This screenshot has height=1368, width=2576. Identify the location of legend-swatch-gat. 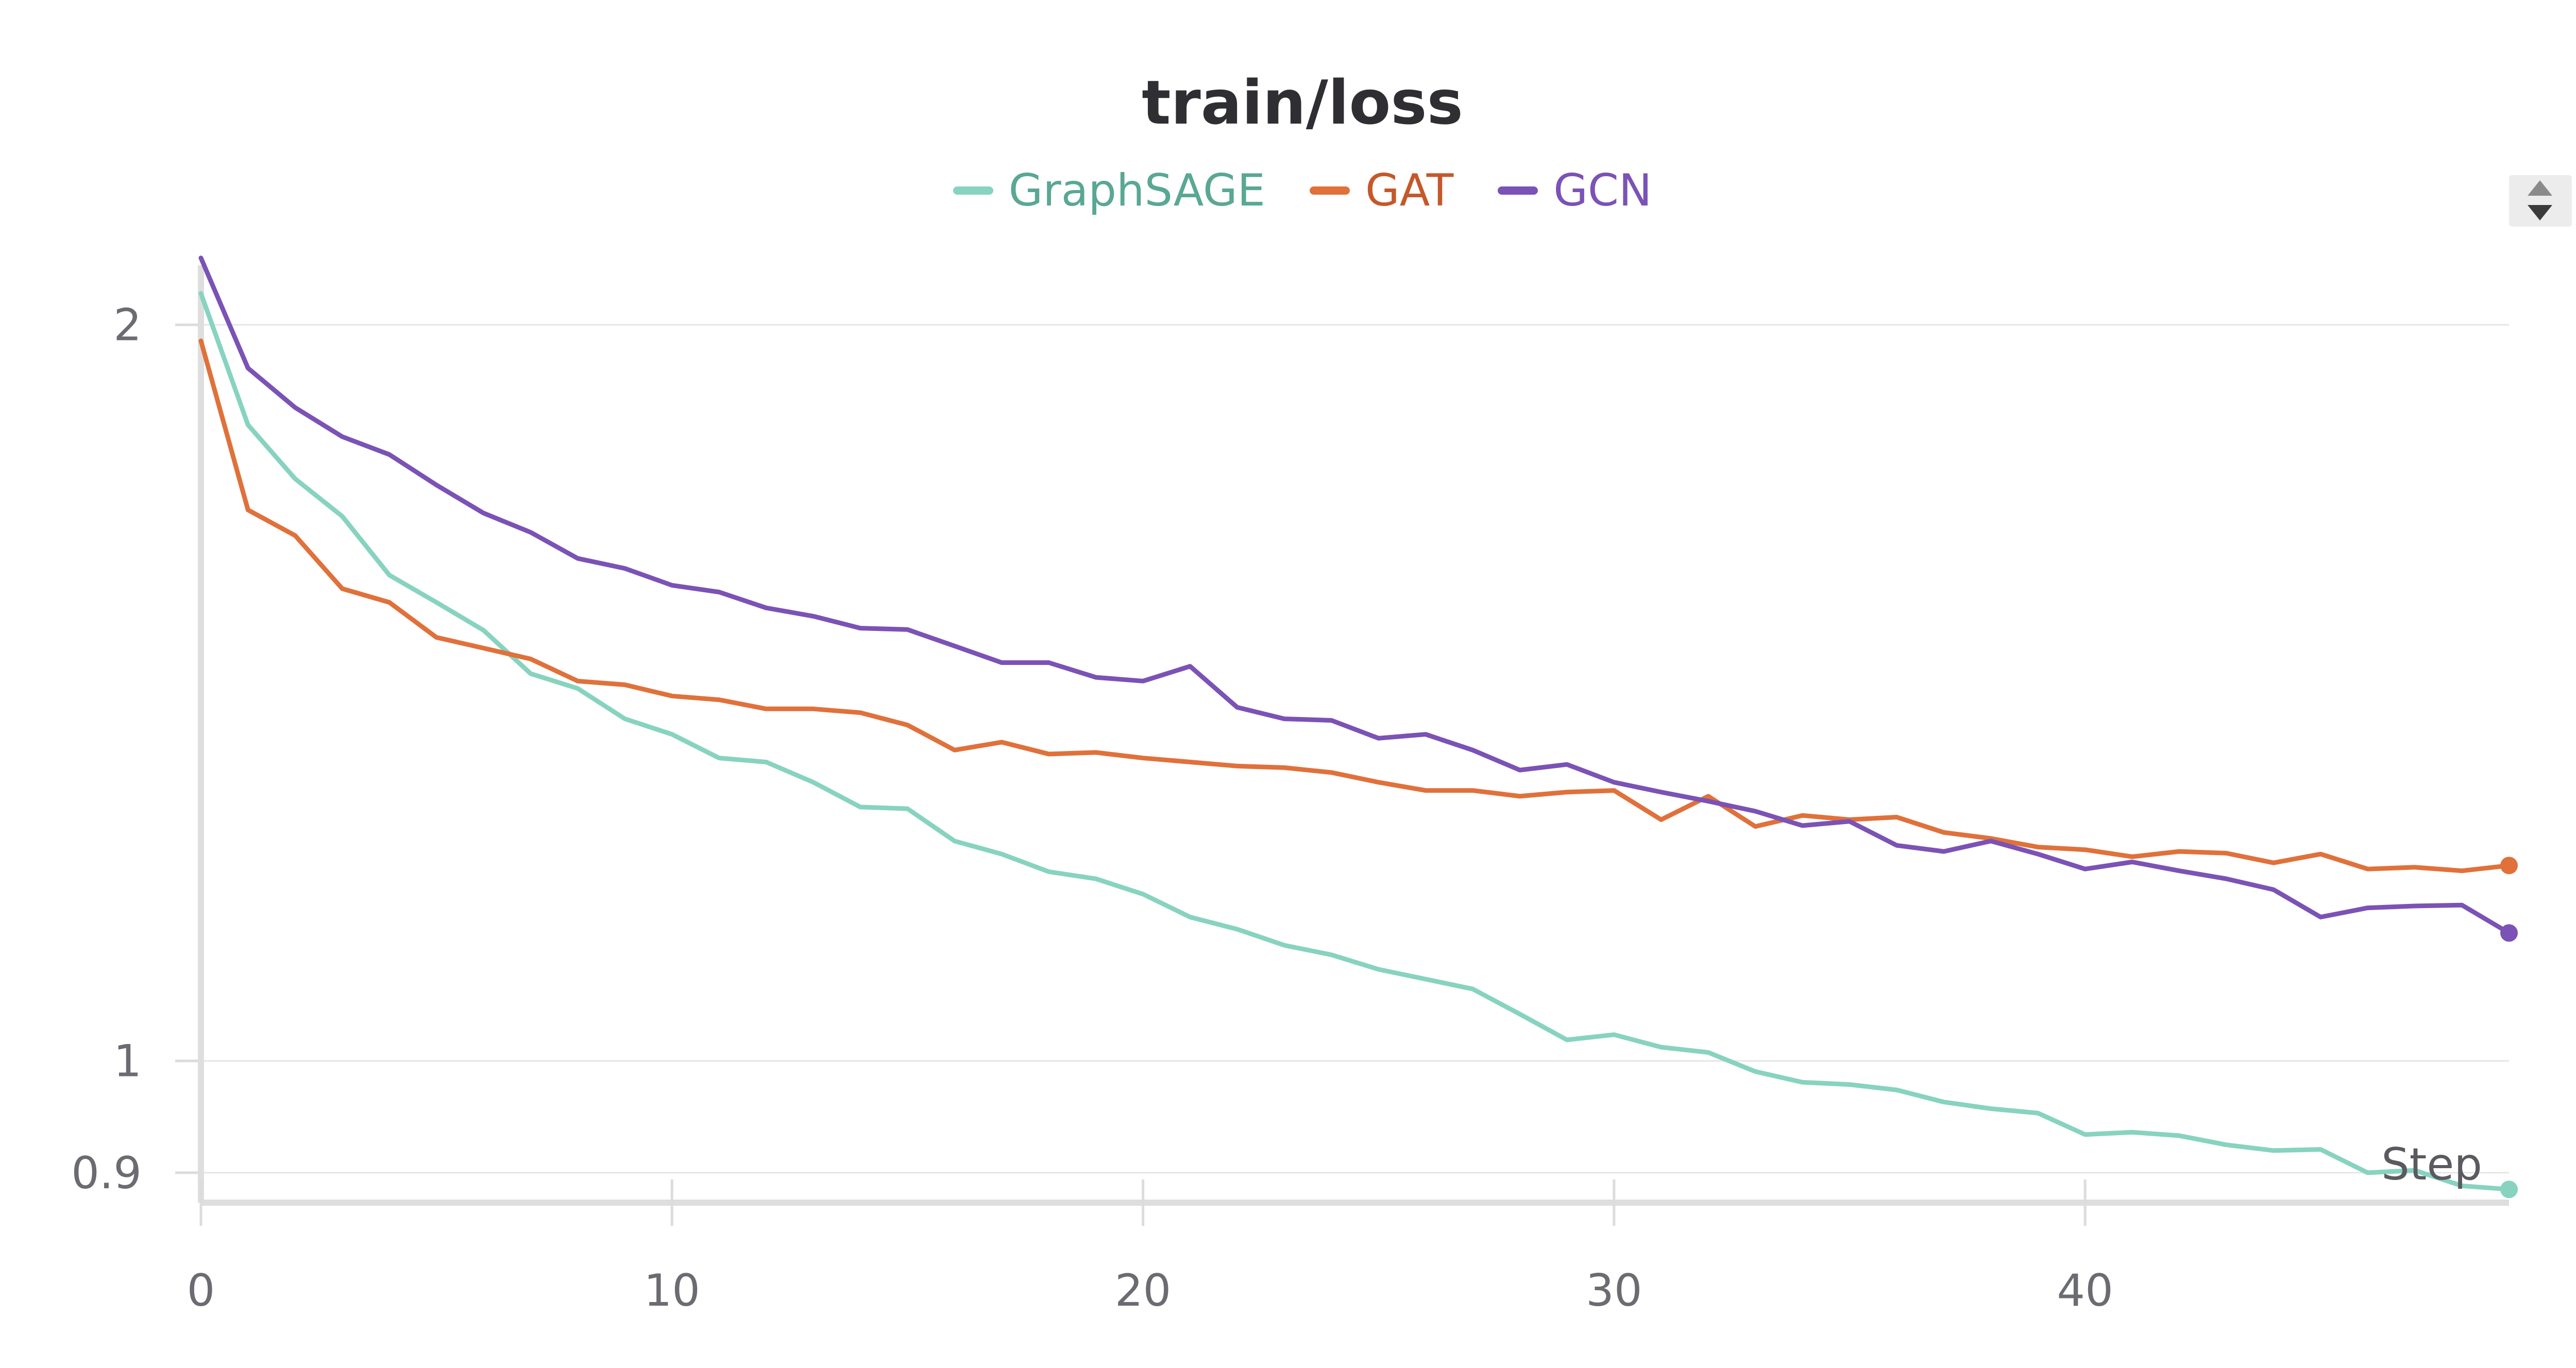
(1329, 190).